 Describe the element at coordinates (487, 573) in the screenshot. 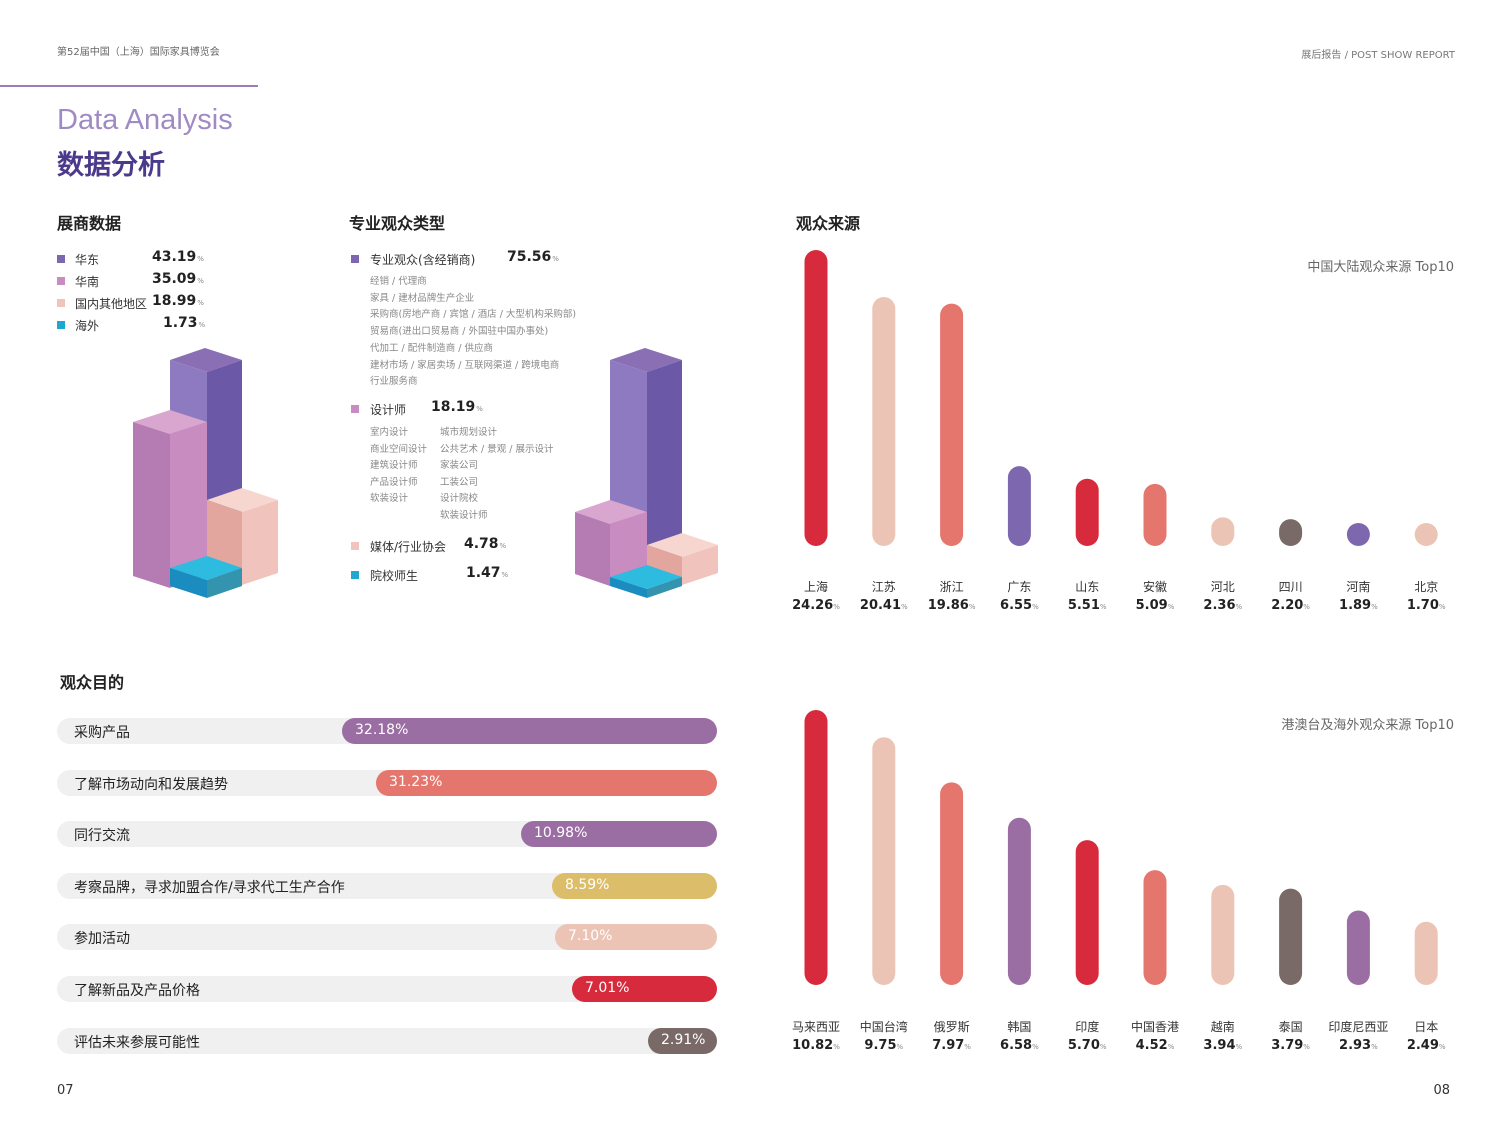

I see `legend-value: 1.47%` at that location.